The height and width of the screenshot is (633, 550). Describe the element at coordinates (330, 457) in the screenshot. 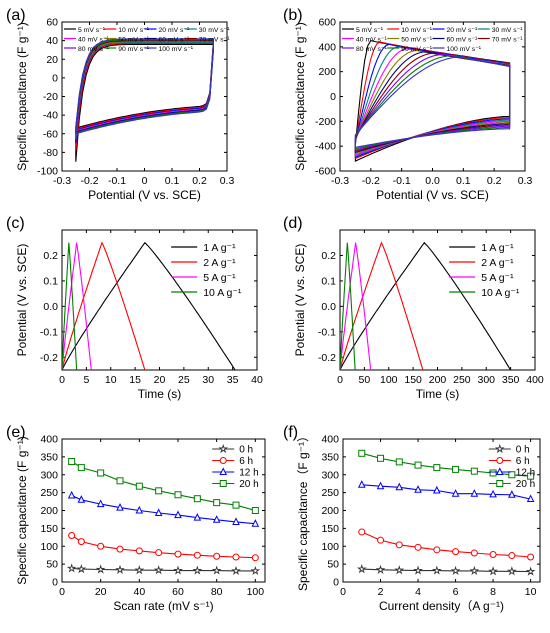

I see `y-tick-label: 350` at that location.